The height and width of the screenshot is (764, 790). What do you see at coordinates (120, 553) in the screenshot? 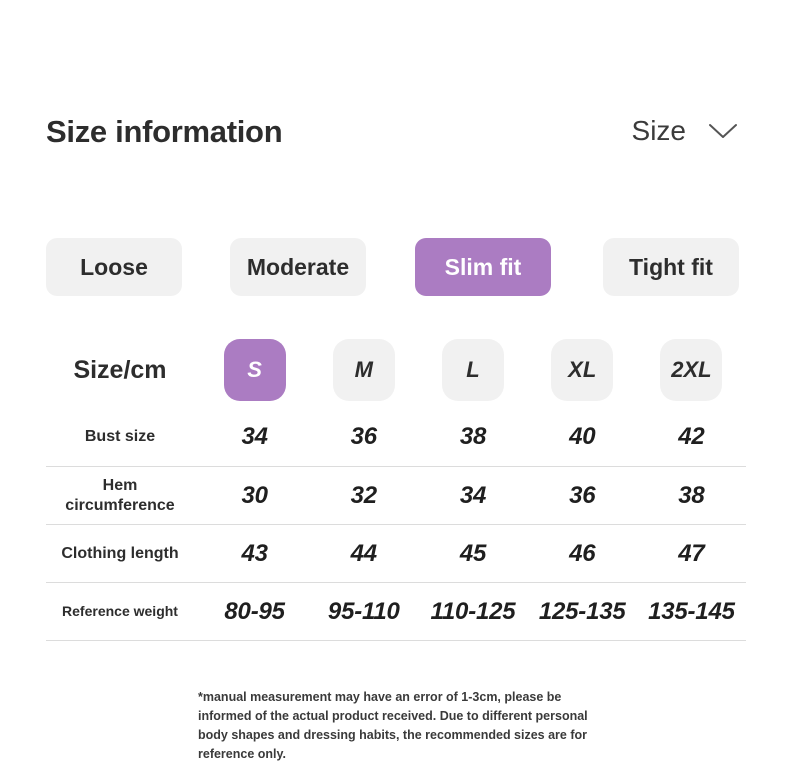
I see `row-label-clothing-length: Clothing length` at bounding box center [120, 553].